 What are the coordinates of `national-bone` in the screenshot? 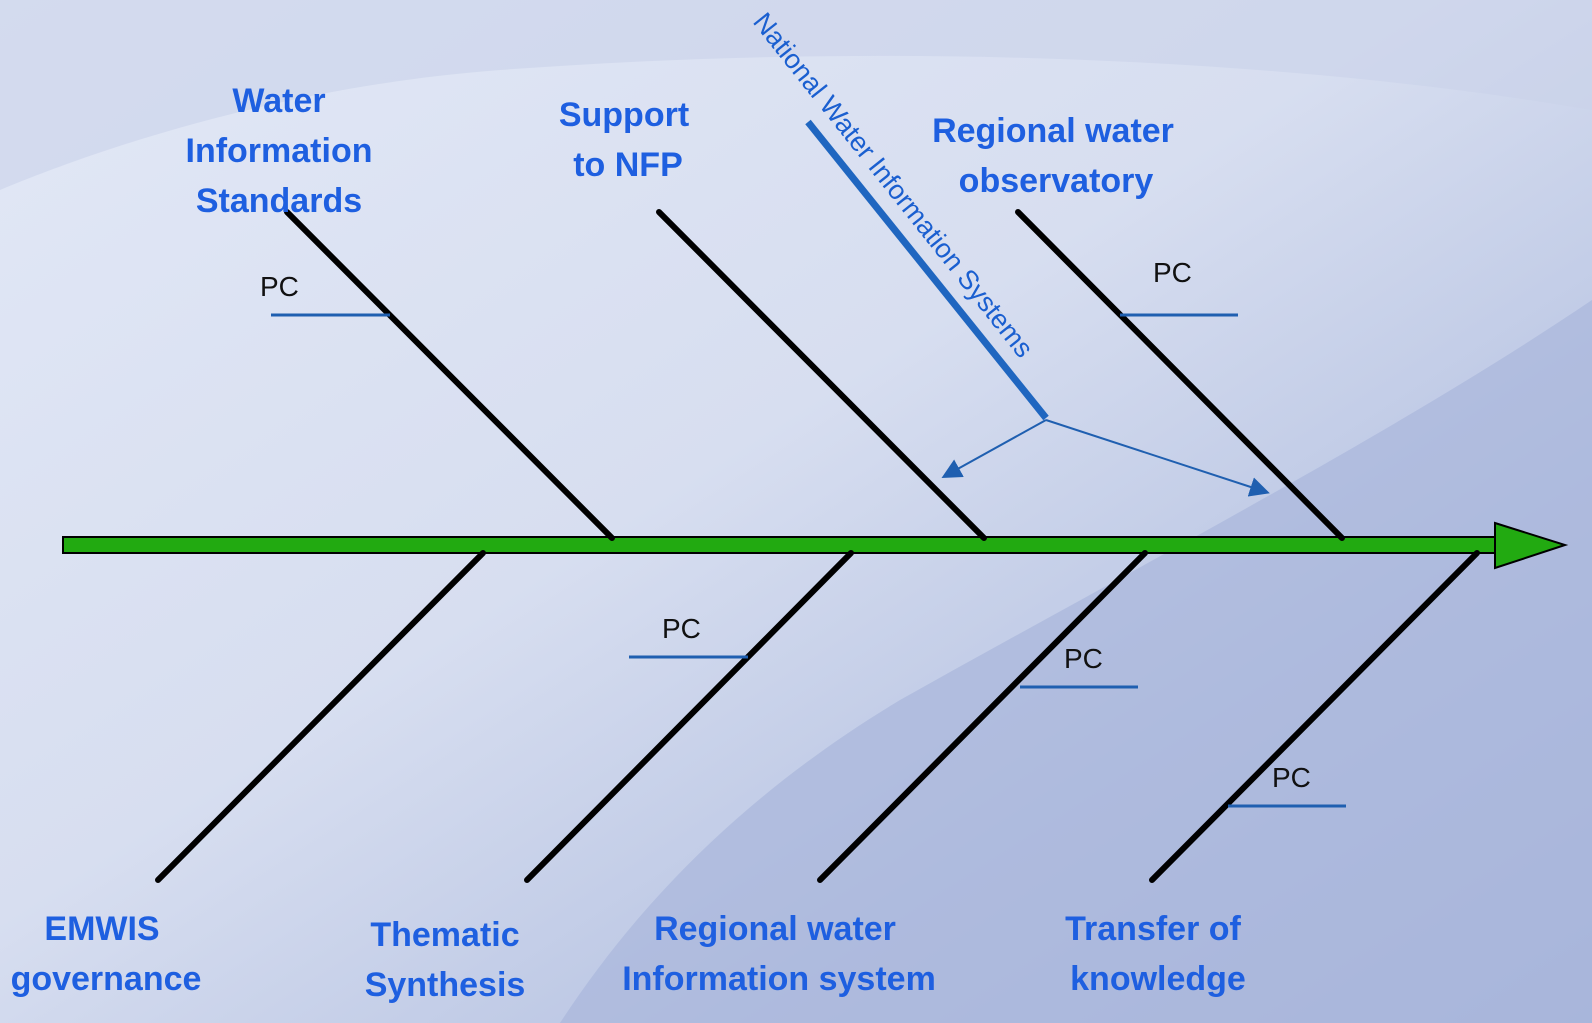 It's located at (927, 270).